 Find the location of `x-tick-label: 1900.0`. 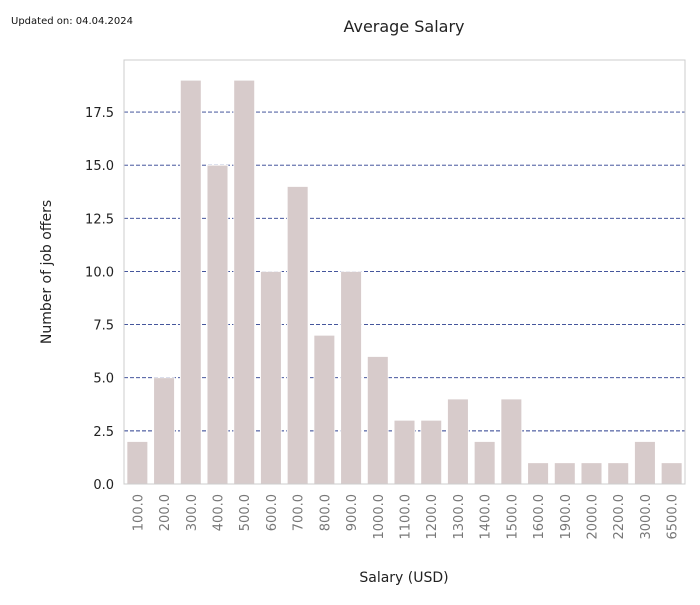

x-tick-label: 1900.0 is located at coordinates (566, 517).